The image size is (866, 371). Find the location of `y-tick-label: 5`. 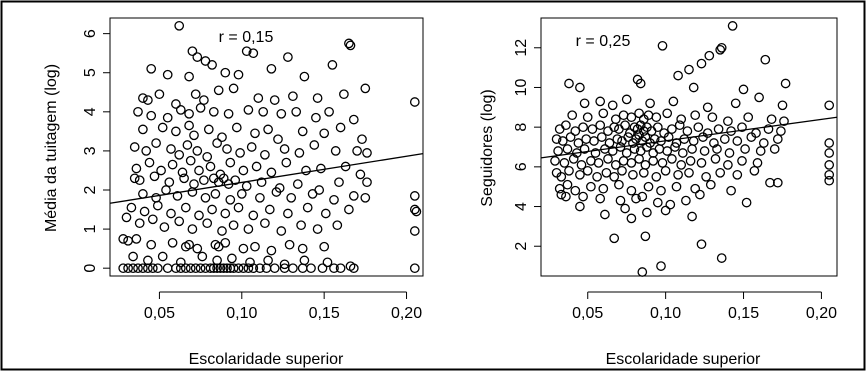

y-tick-label: 5 is located at coordinates (90, 72).